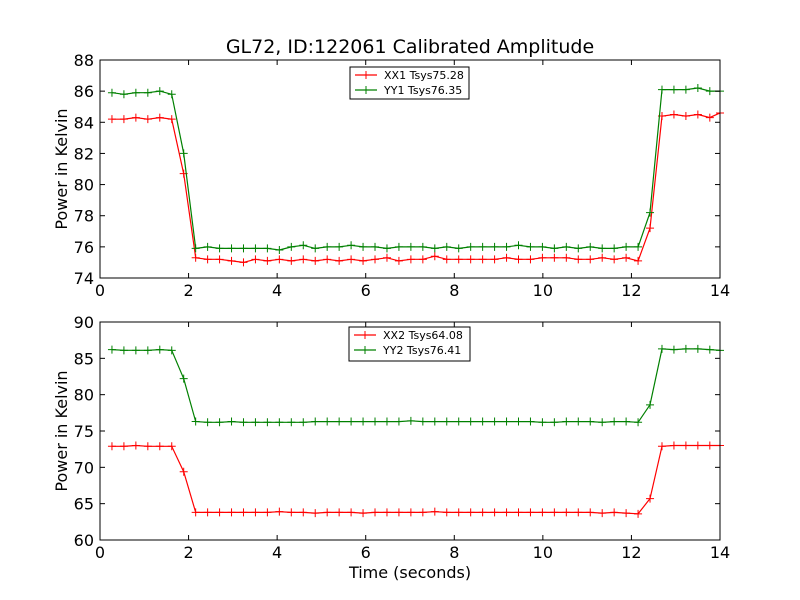  What do you see at coordinates (84, 467) in the screenshot?
I see `y-tick-label: 70` at bounding box center [84, 467].